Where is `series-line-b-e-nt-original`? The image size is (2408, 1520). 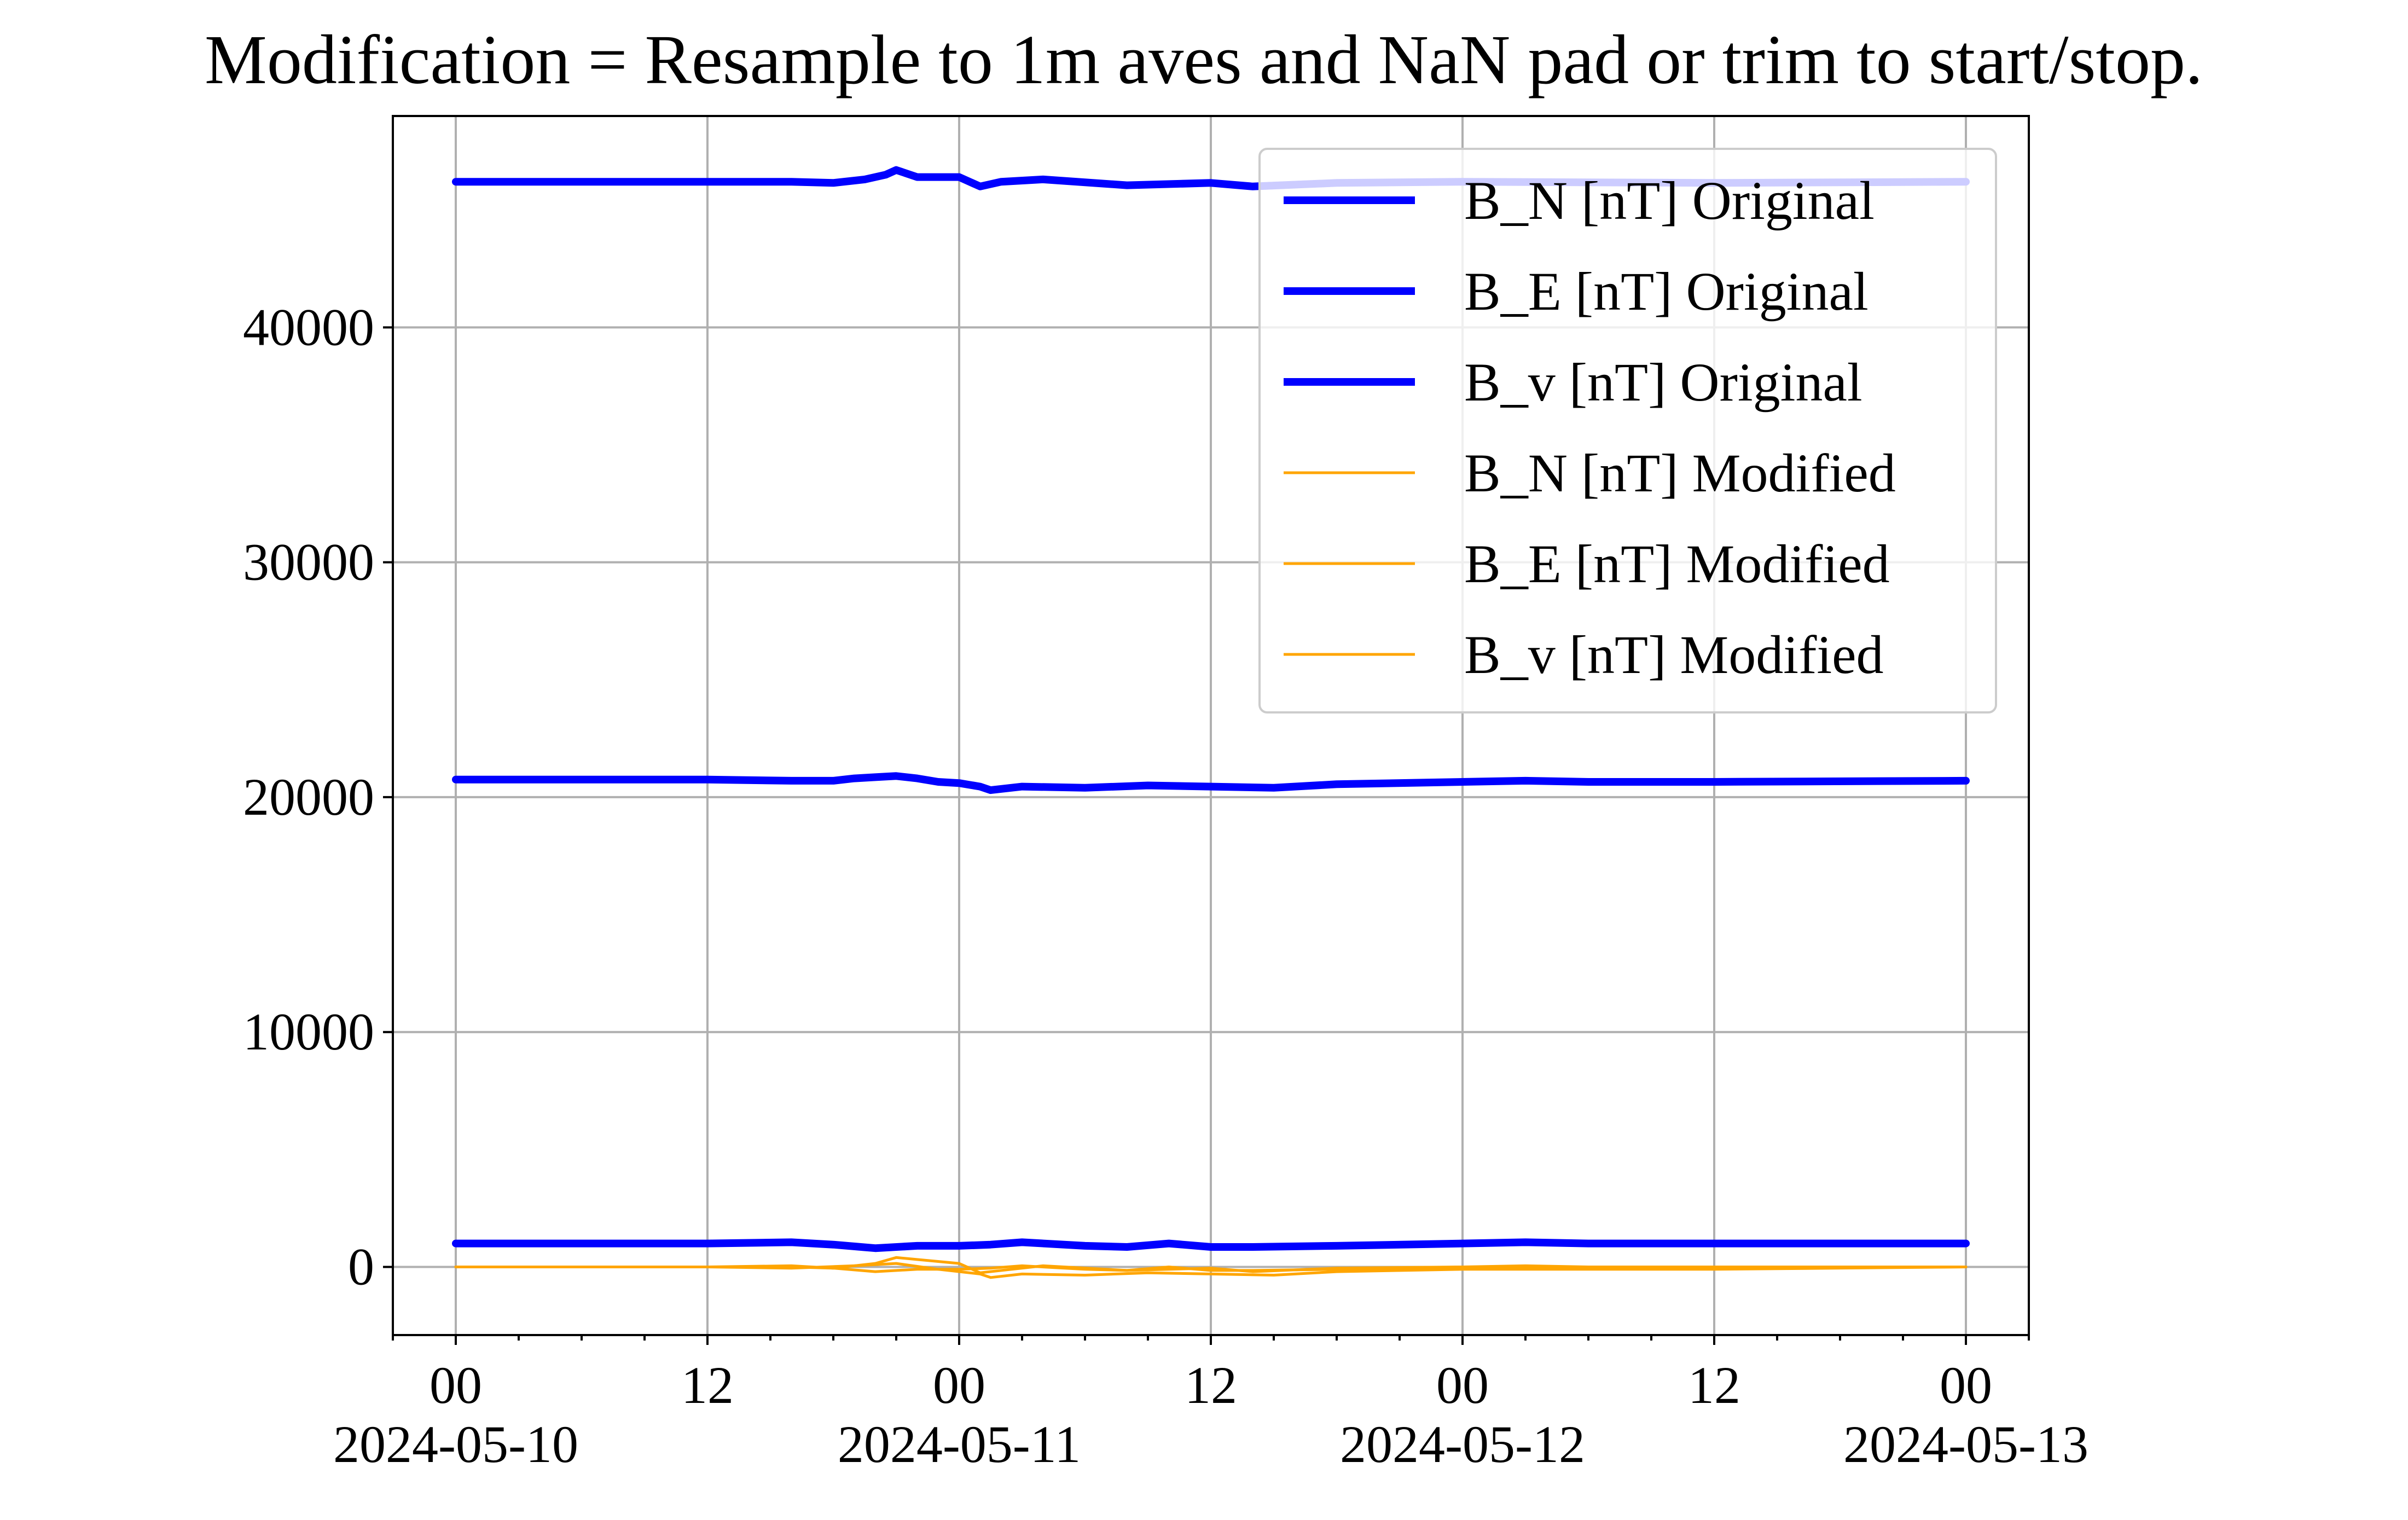
series-line-b-e-nt-original is located at coordinates (1211, 783).